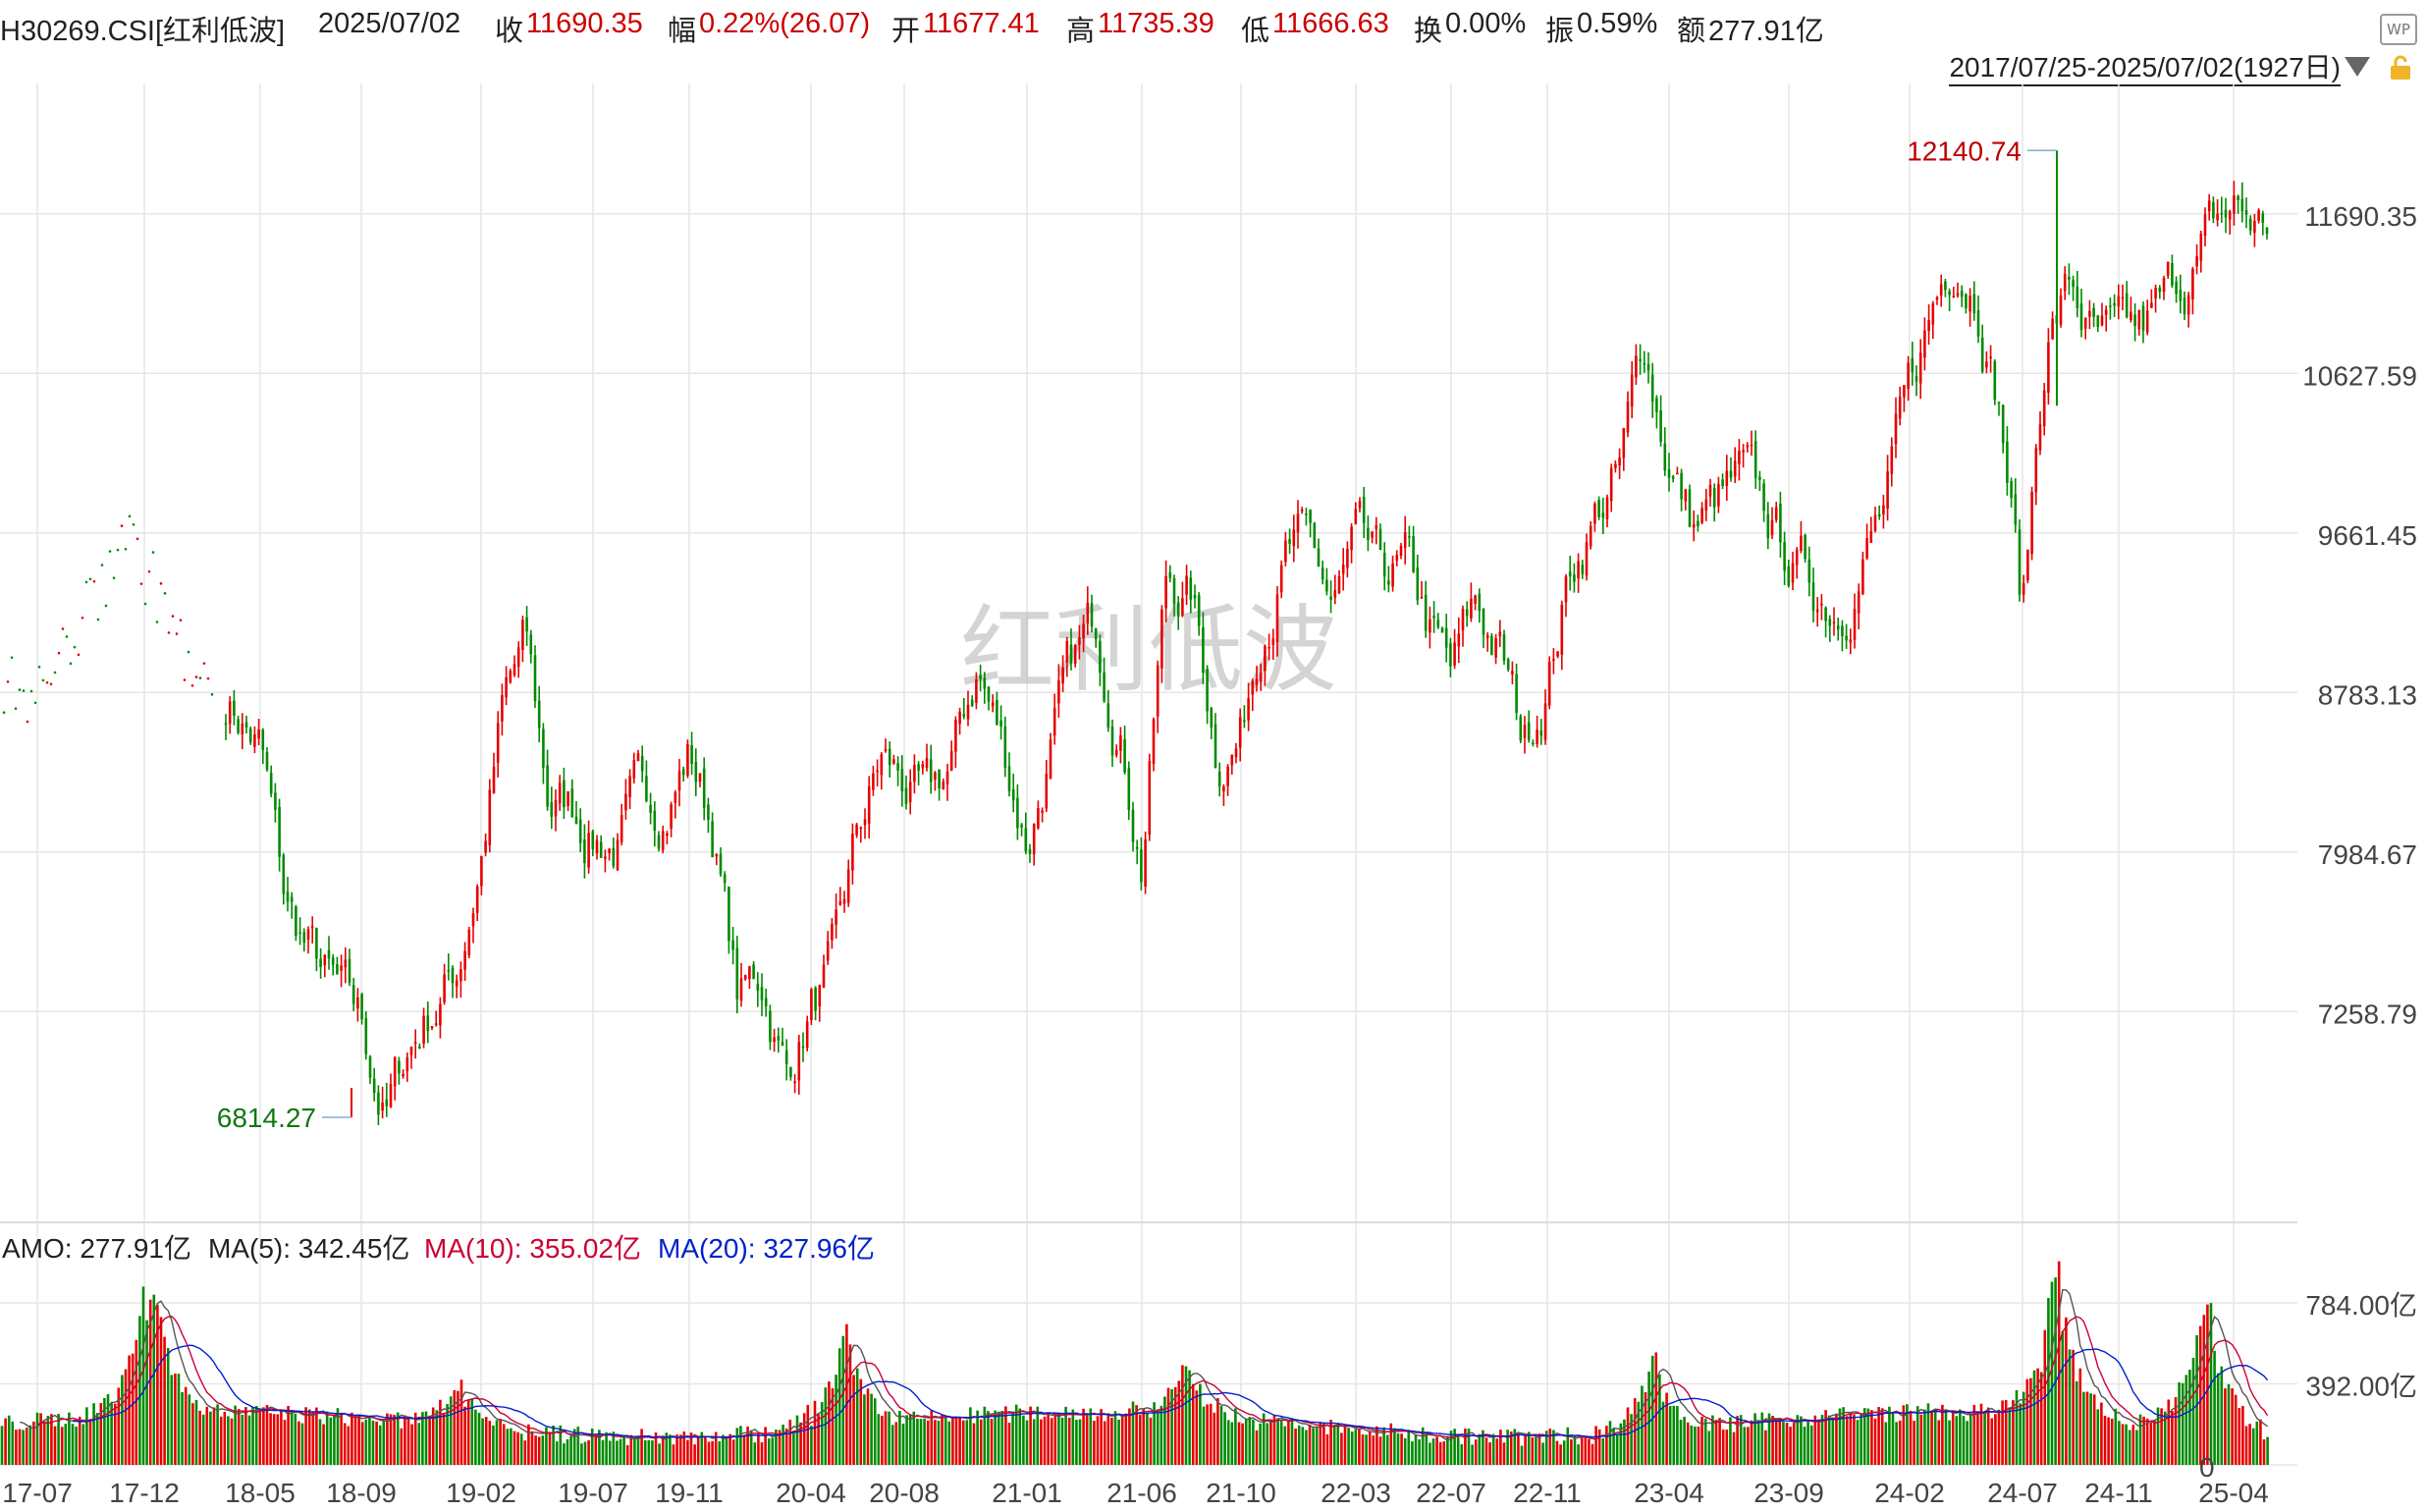  What do you see at coordinates (2118, 1493) in the screenshot?
I see `date-tick-label: 24-11` at bounding box center [2118, 1493].